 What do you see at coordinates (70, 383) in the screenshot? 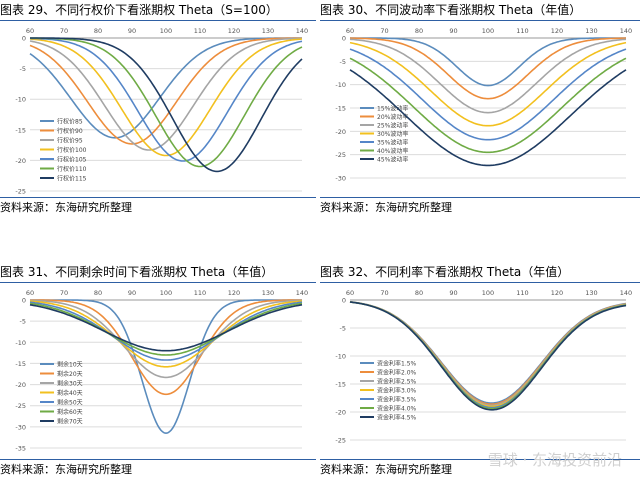
I see `legend-label: 剩余30天` at bounding box center [70, 383].